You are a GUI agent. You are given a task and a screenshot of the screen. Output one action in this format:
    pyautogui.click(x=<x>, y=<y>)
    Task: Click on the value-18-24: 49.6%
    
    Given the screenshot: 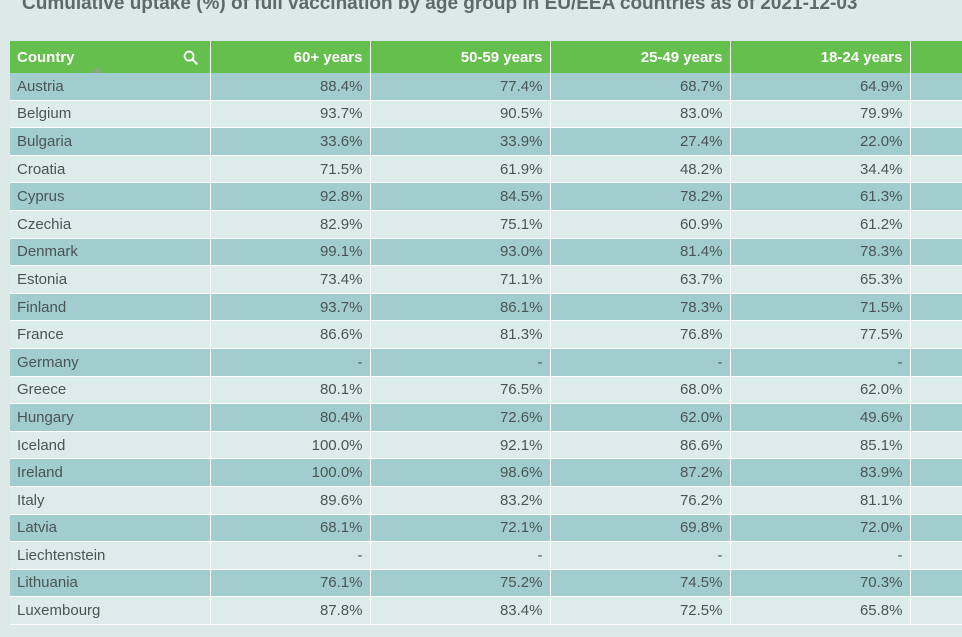 What is the action you would take?
    pyautogui.click(x=820, y=417)
    